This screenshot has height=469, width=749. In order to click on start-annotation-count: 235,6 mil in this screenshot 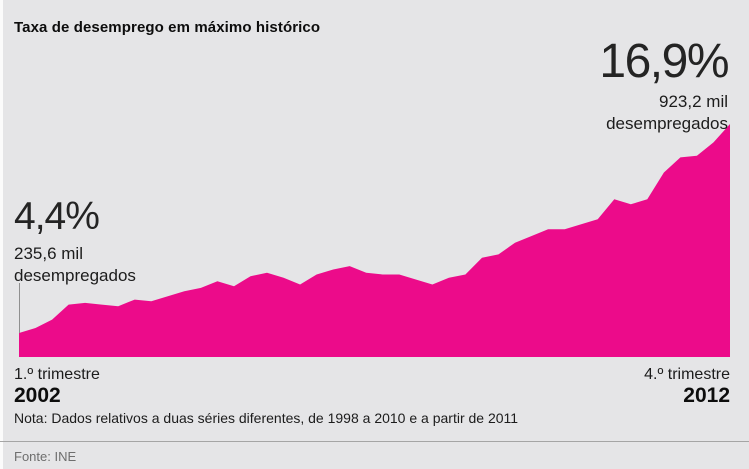, I will do `click(48, 253)`.